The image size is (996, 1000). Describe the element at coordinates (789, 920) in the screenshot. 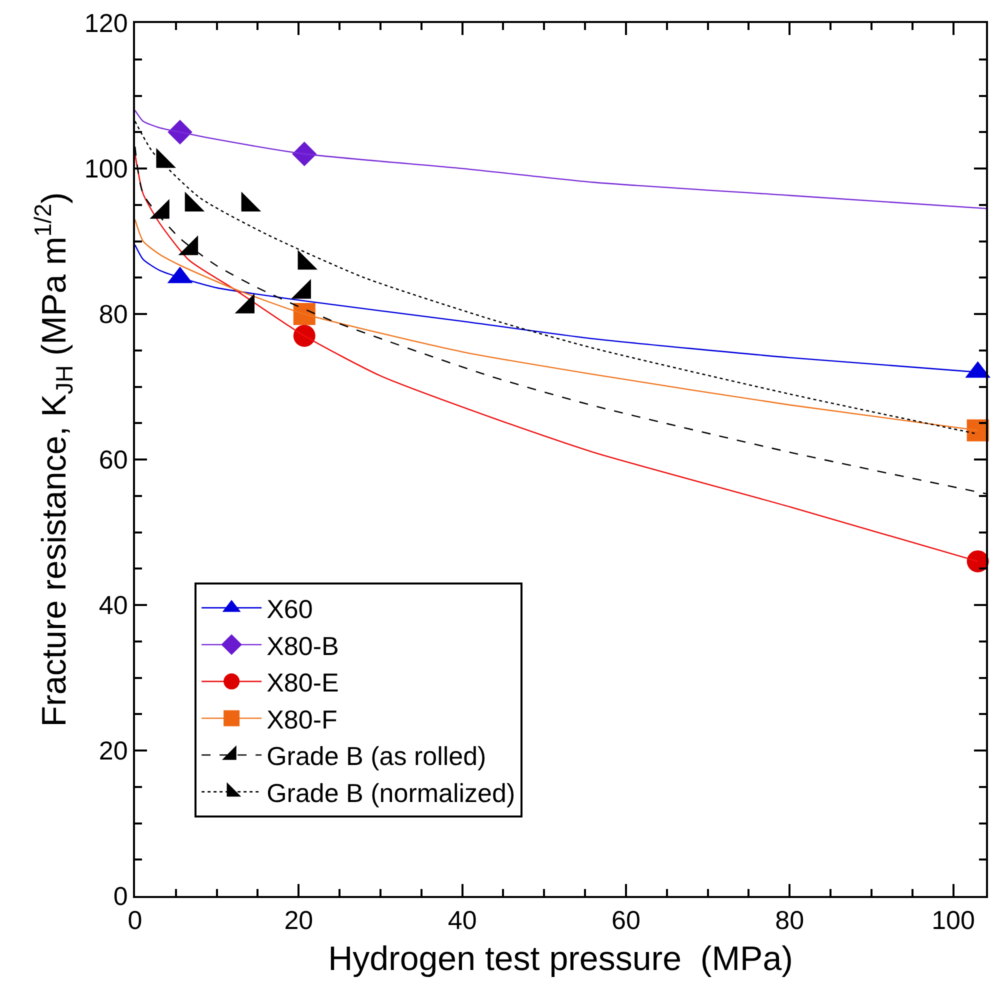

I see `x-tick-label: 80` at that location.